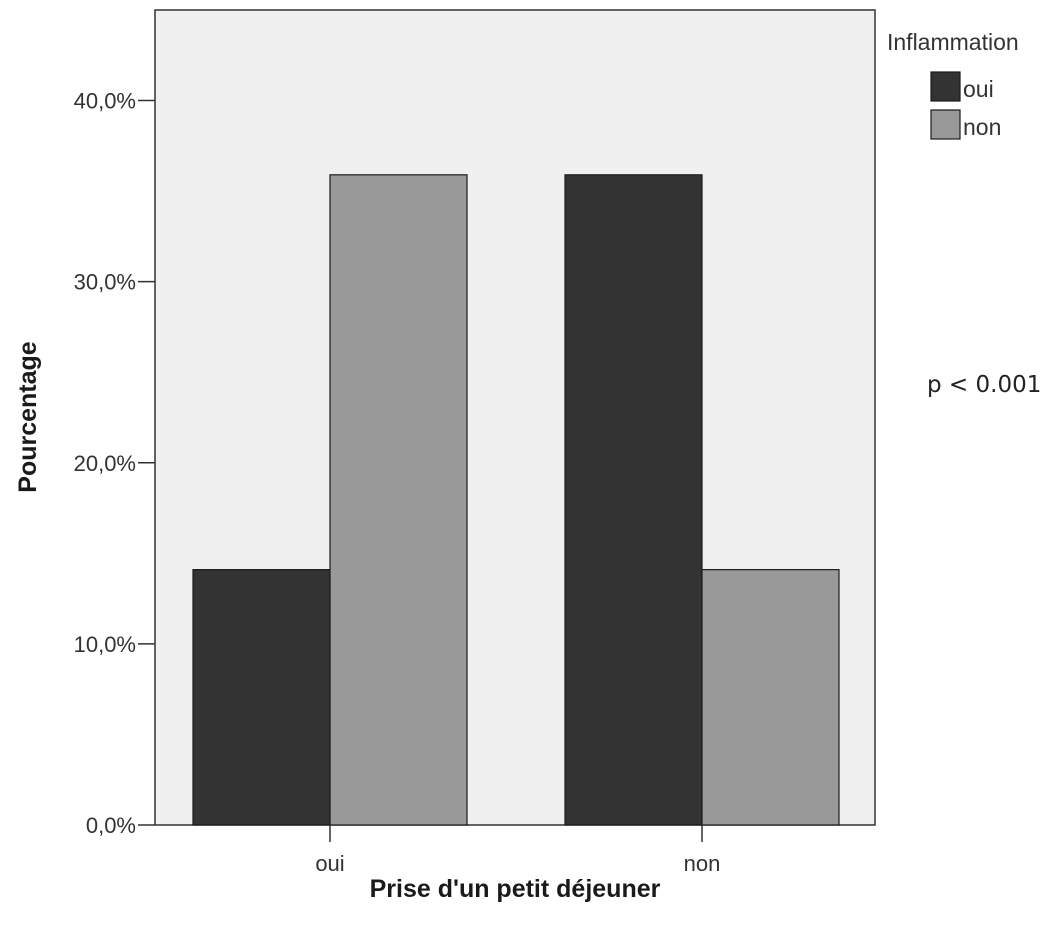 The image size is (1062, 928). What do you see at coordinates (105, 101) in the screenshot?
I see `y-tick-label: 40,0%` at bounding box center [105, 101].